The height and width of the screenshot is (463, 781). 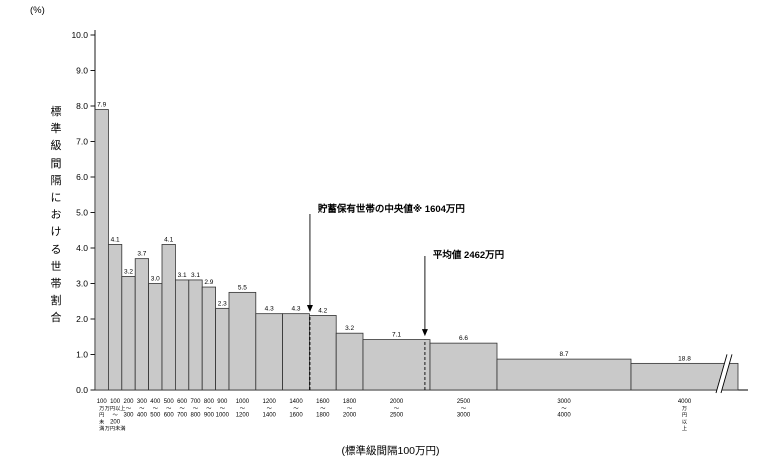 What do you see at coordinates (208, 282) in the screenshot?
I see `bar-value-label: 2.9` at bounding box center [208, 282].